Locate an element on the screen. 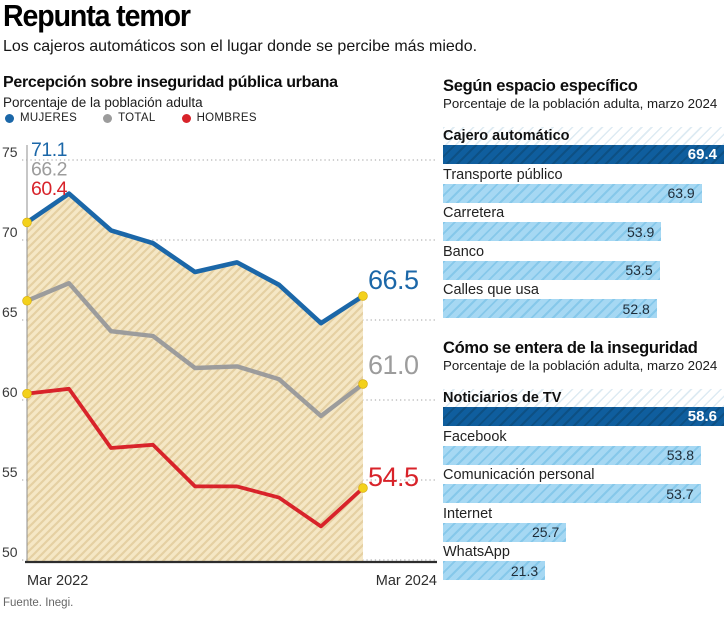  series-line-hombres is located at coordinates (195, 457).